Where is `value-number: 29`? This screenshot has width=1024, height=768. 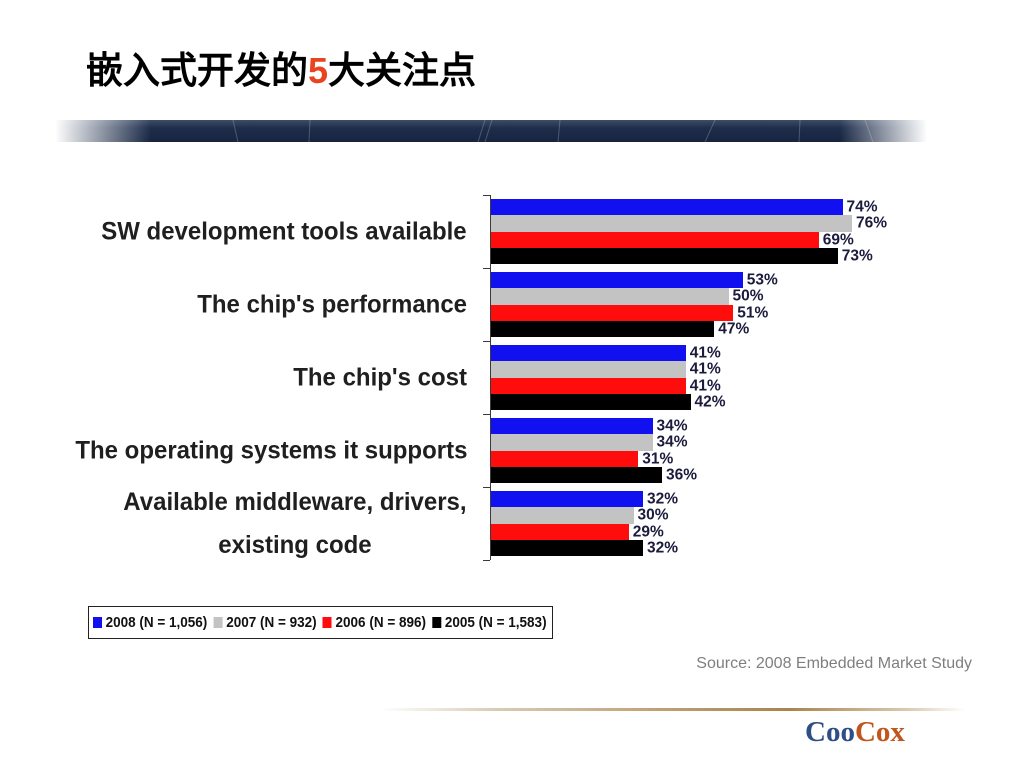 value-number: 29 is located at coordinates (641, 531).